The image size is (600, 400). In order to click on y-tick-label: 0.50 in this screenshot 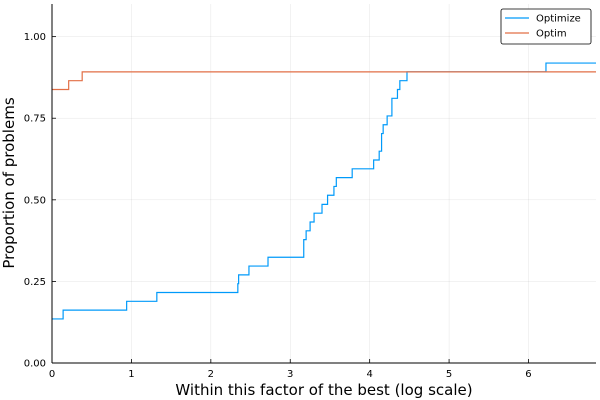, I will do `click(35, 200)`.